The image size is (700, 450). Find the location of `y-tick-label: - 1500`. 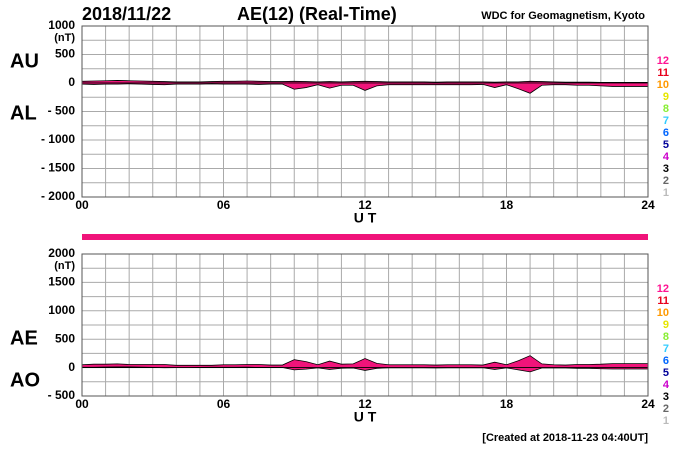

y-tick-label: - 1500 is located at coordinates (58, 168).